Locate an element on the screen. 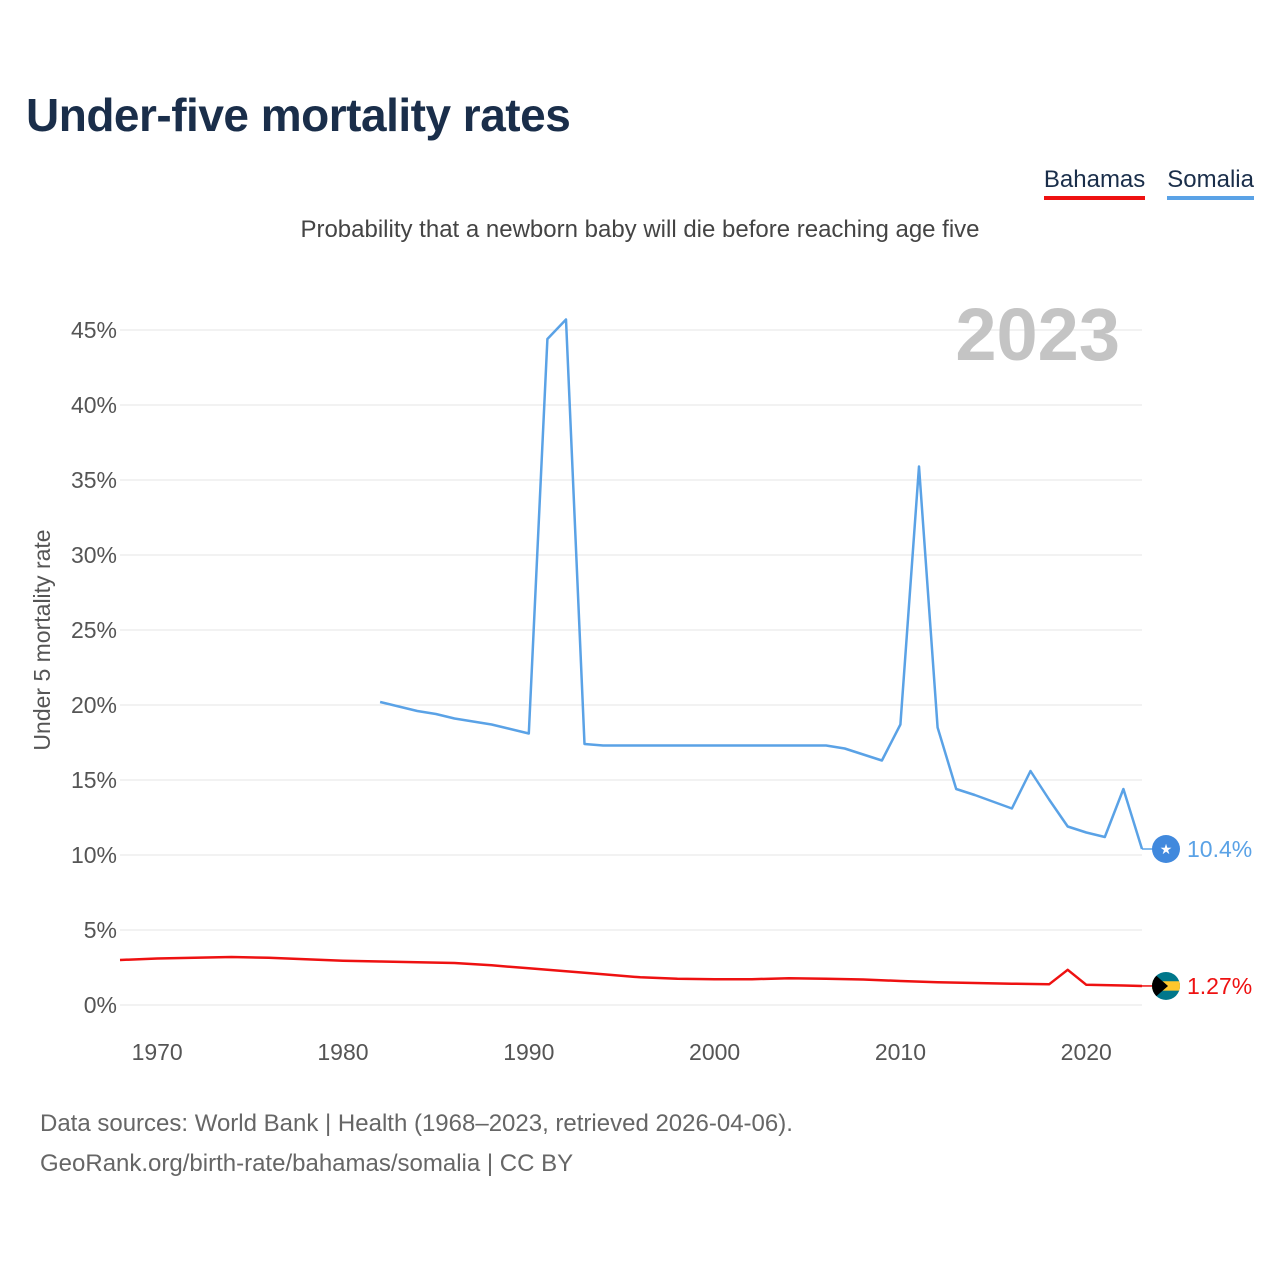 The image size is (1280, 1280). flag-somalia-icon: ★ is located at coordinates (1166, 849).